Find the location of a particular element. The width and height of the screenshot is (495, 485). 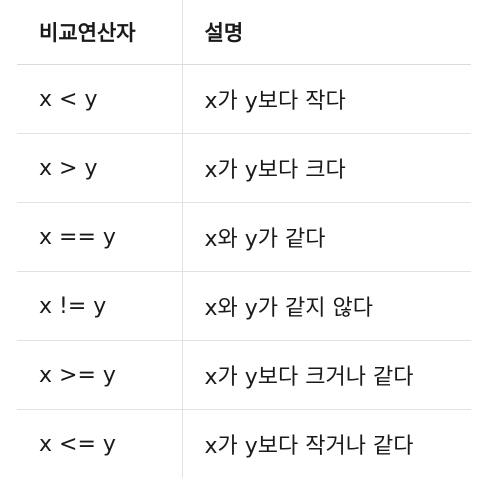

table-header: 비교연산자 설명 is located at coordinates (244, 32).